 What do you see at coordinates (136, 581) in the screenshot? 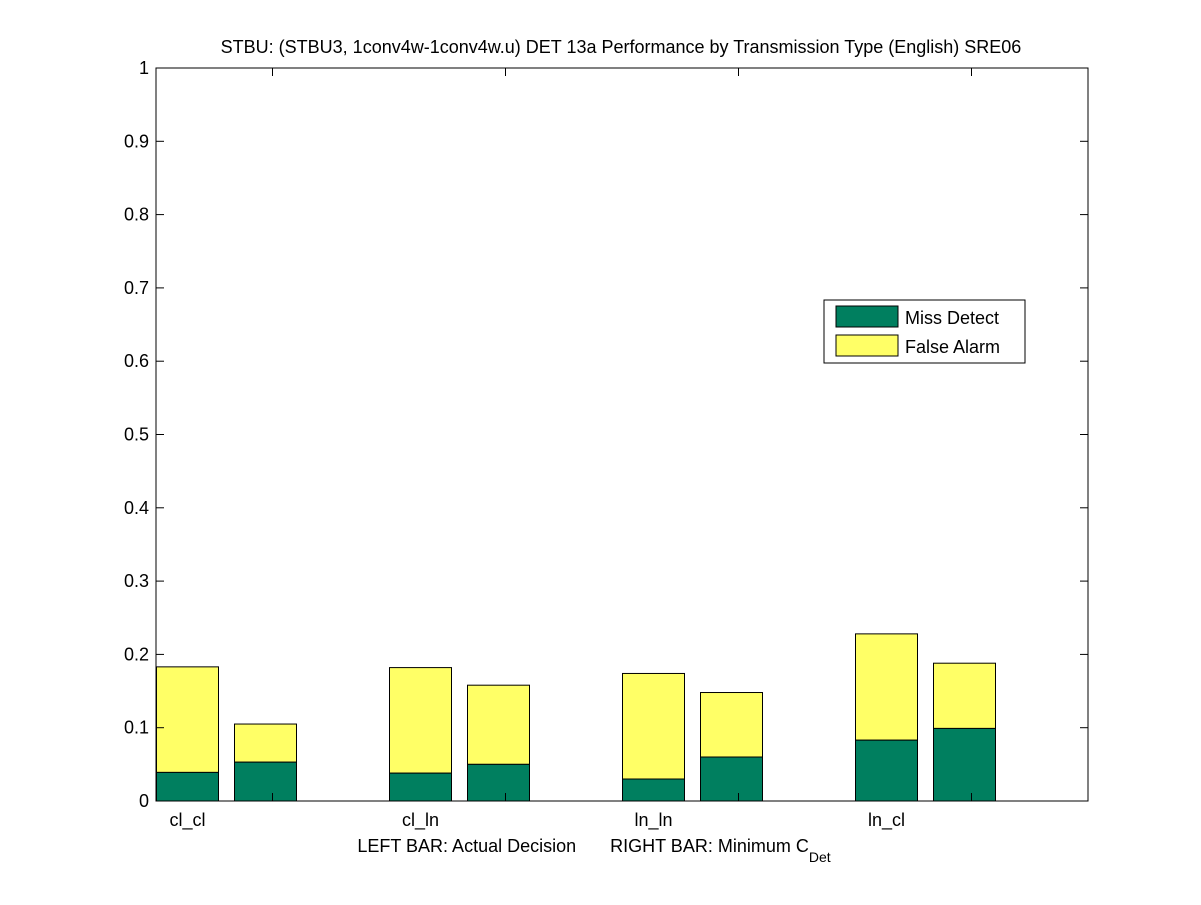
I see `y-tick-label: 0.3` at bounding box center [136, 581].